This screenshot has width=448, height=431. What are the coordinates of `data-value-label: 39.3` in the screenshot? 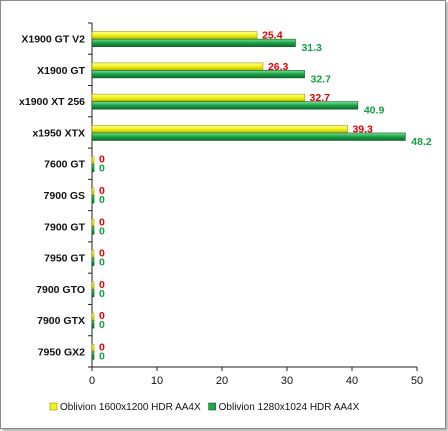 It's located at (362, 129).